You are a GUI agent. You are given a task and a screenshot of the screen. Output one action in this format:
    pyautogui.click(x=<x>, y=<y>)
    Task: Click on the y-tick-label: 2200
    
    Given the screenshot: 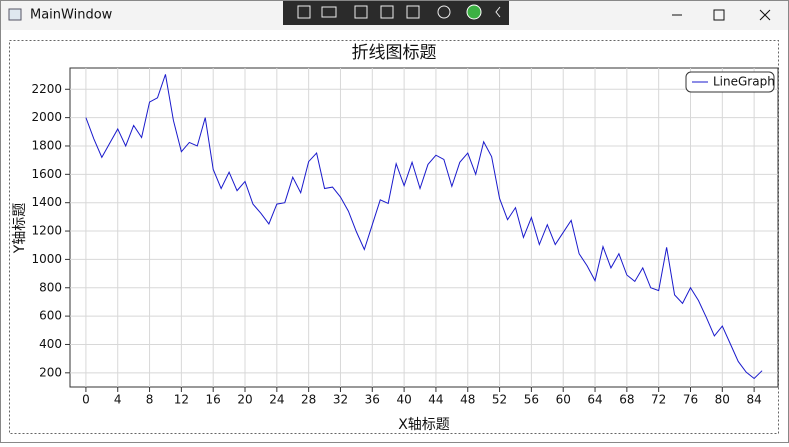 What is the action you would take?
    pyautogui.click(x=46, y=89)
    